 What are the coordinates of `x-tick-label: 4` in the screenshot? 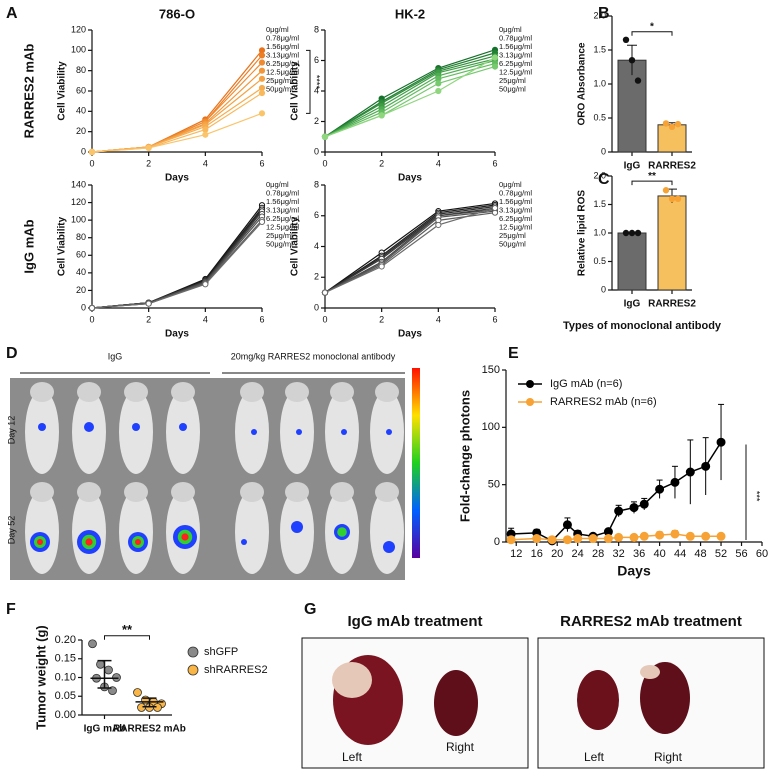 It's located at (438, 319).